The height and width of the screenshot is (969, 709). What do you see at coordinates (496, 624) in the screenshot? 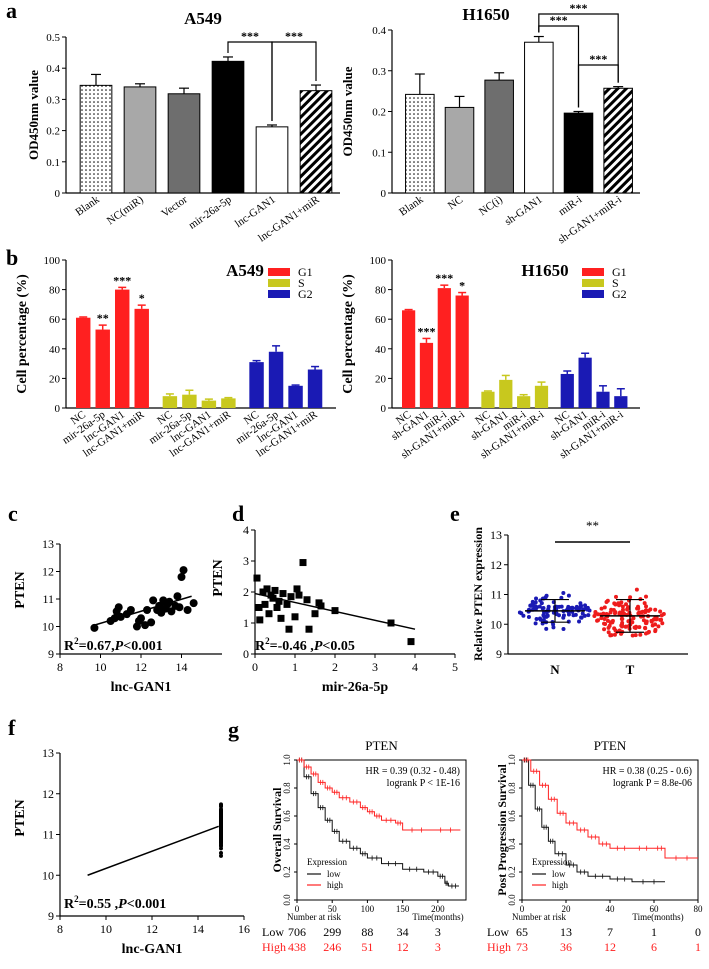
I see `y-tick-label: 10` at bounding box center [496, 624].